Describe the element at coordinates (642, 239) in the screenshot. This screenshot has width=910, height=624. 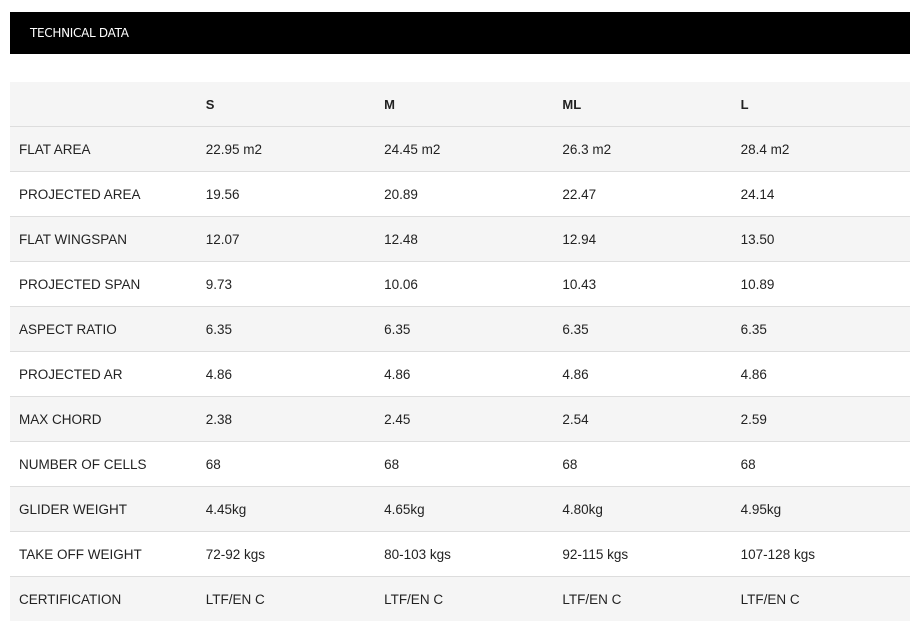
I see `cell-value: 12.94` at that location.